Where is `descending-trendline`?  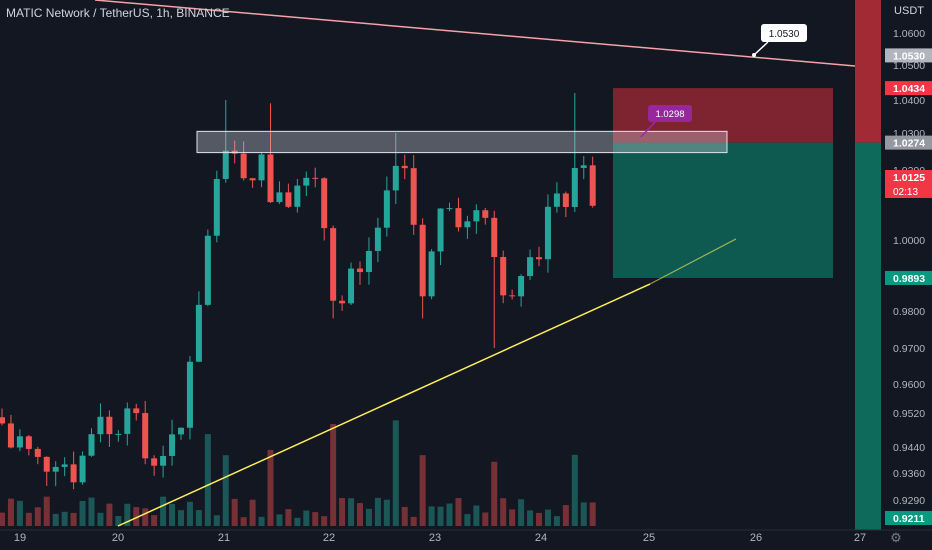
descending-trendline is located at coordinates (475, 33).